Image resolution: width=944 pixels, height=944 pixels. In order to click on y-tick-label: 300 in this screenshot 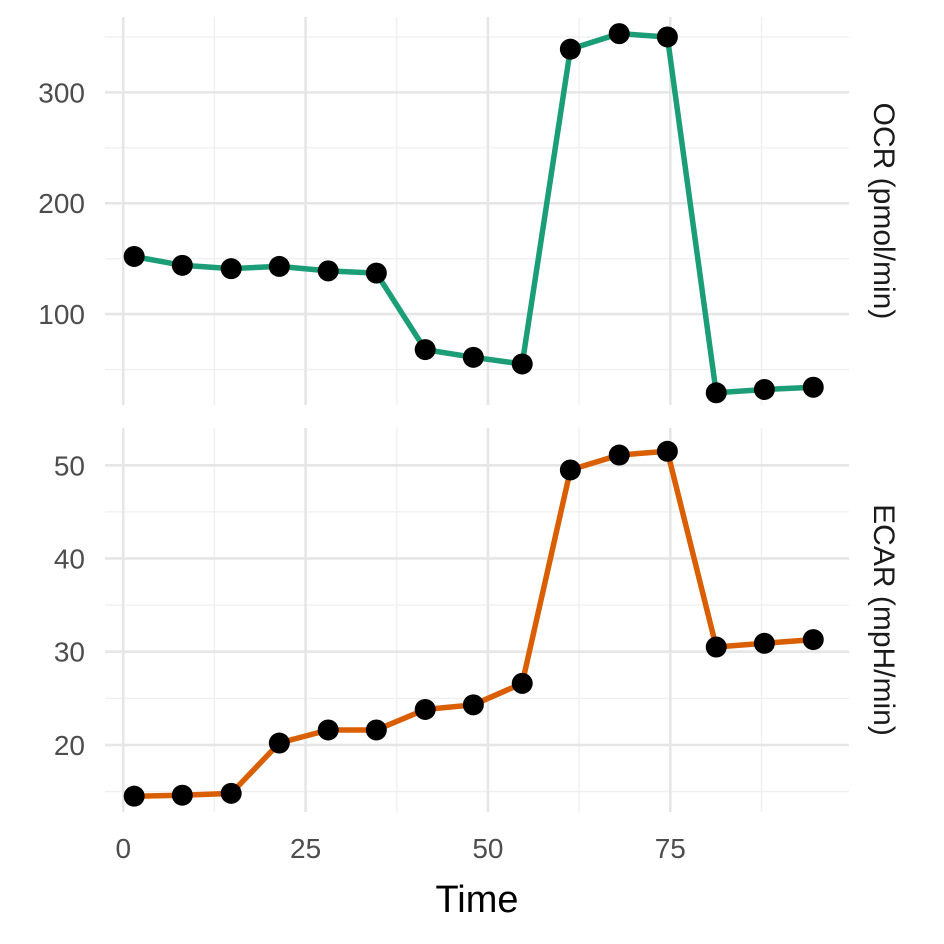, I will do `click(61, 92)`.